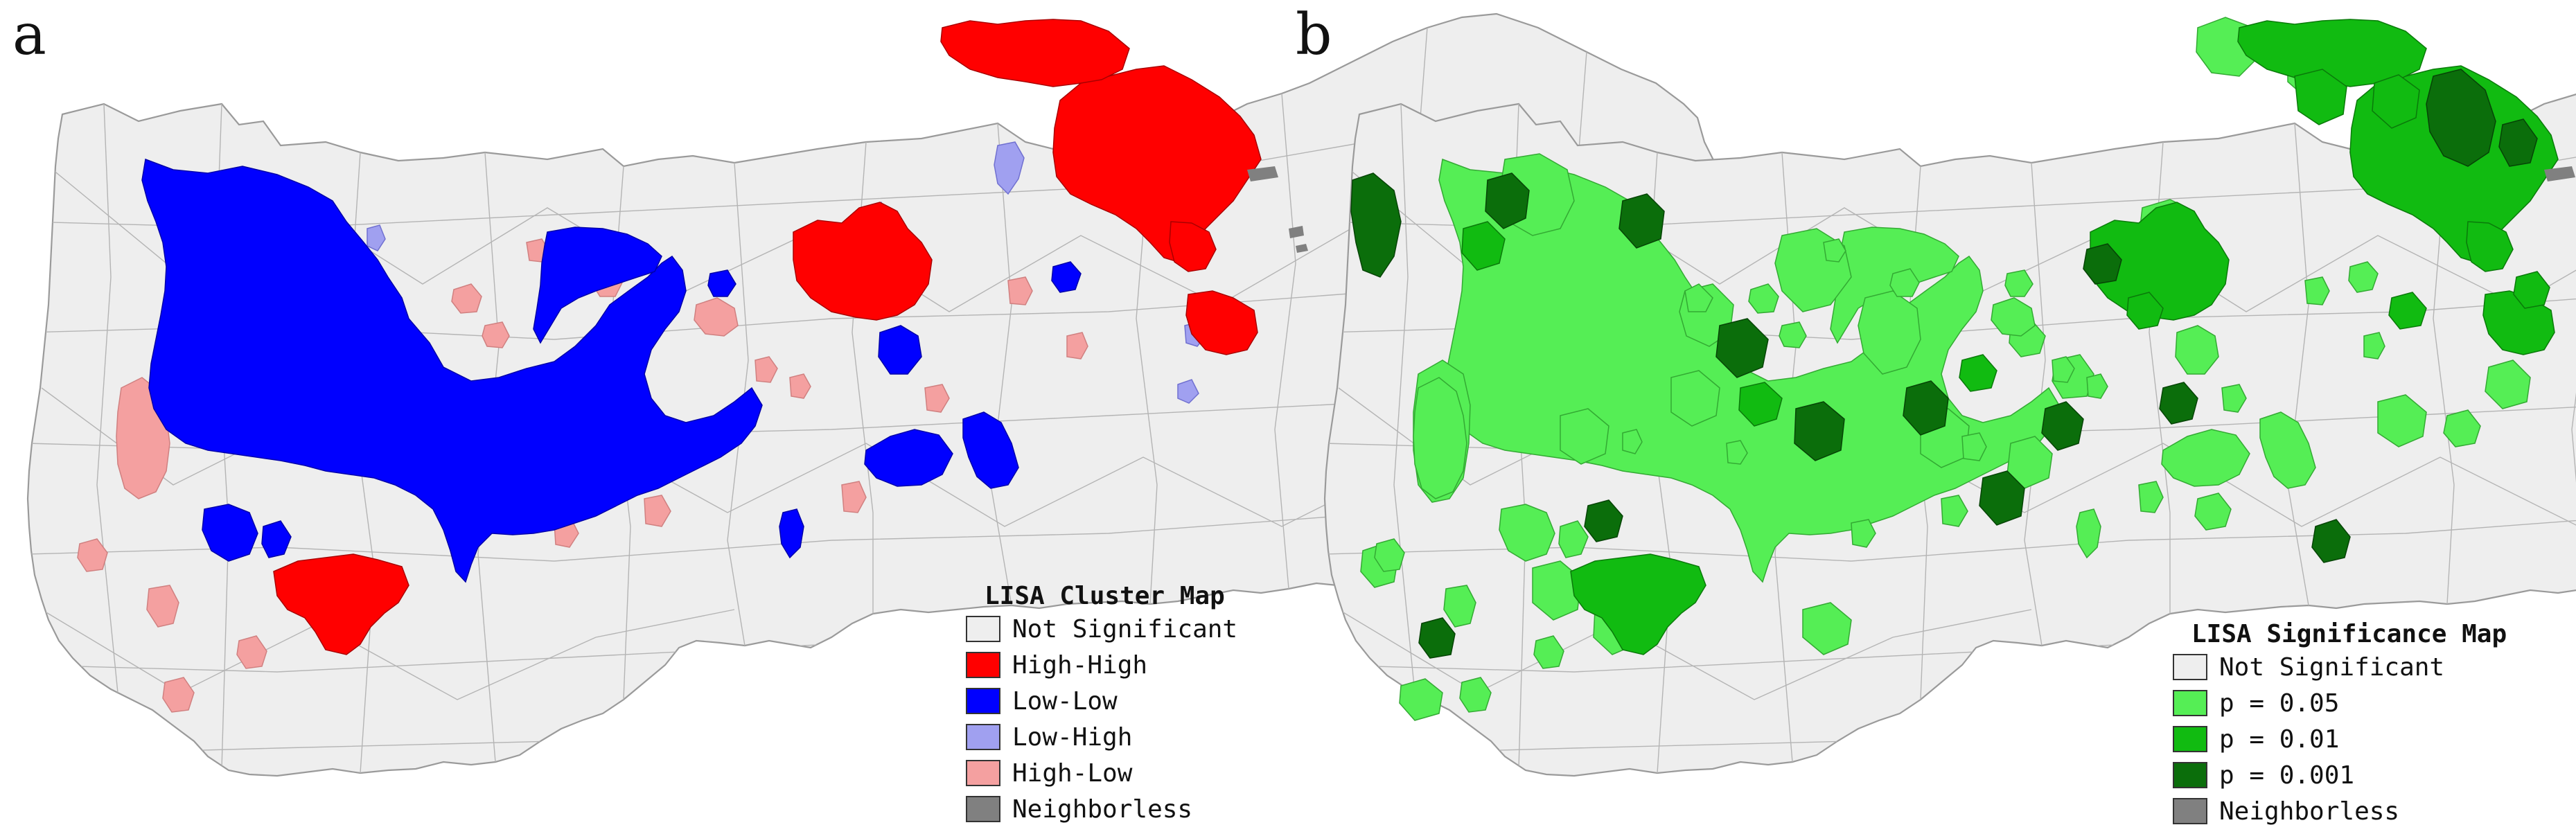 The width and height of the screenshot is (2576, 834). I want to click on legend-item: p = 0.05, so click(2256, 703).